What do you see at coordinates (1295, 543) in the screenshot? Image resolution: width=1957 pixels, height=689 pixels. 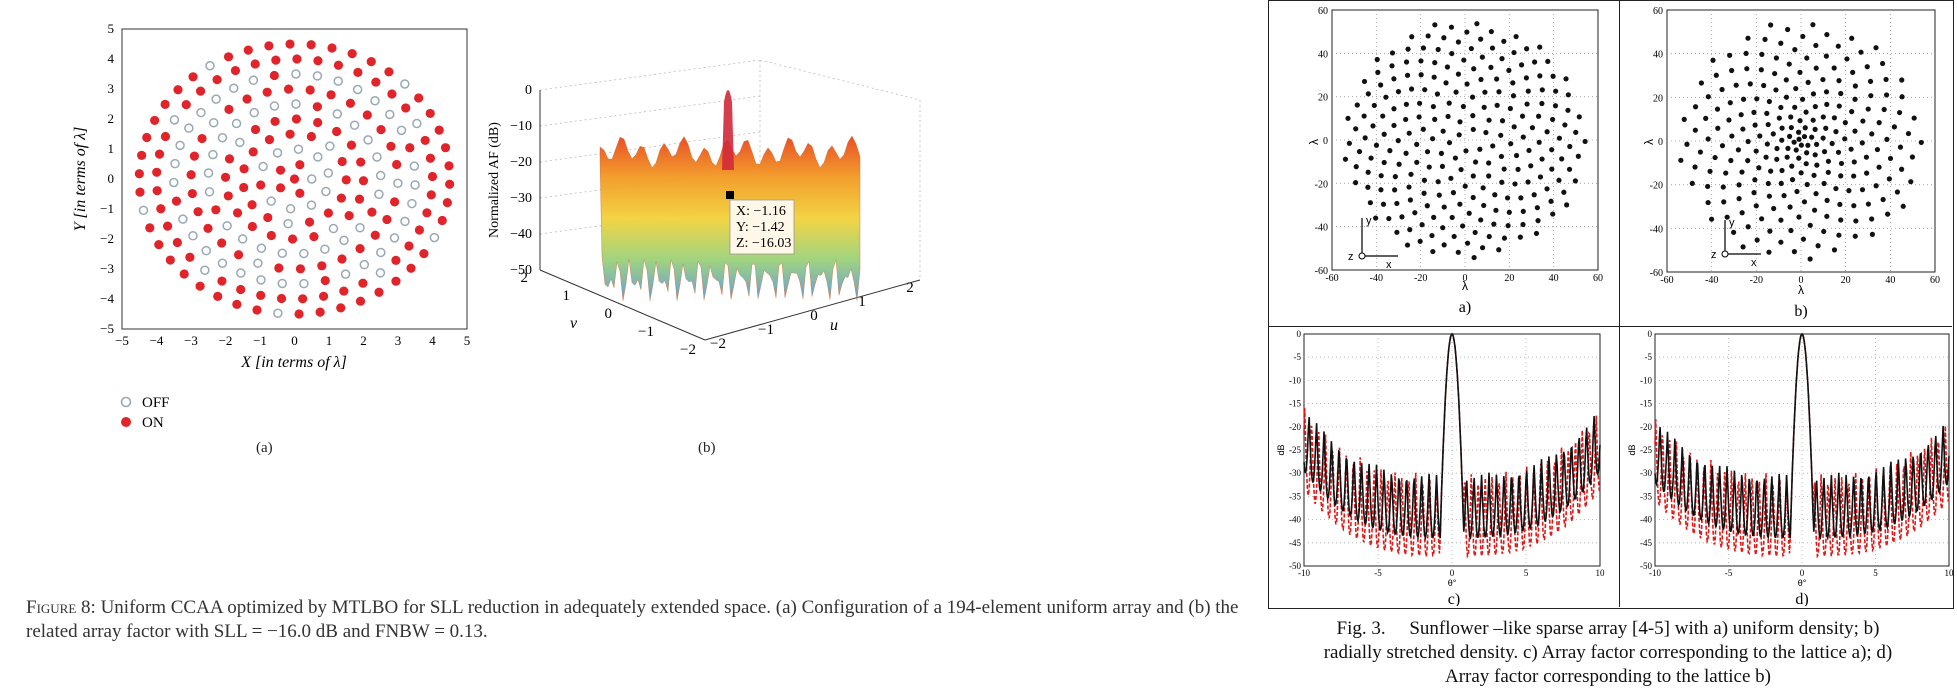 I see `y-tick-label: -45` at bounding box center [1295, 543].